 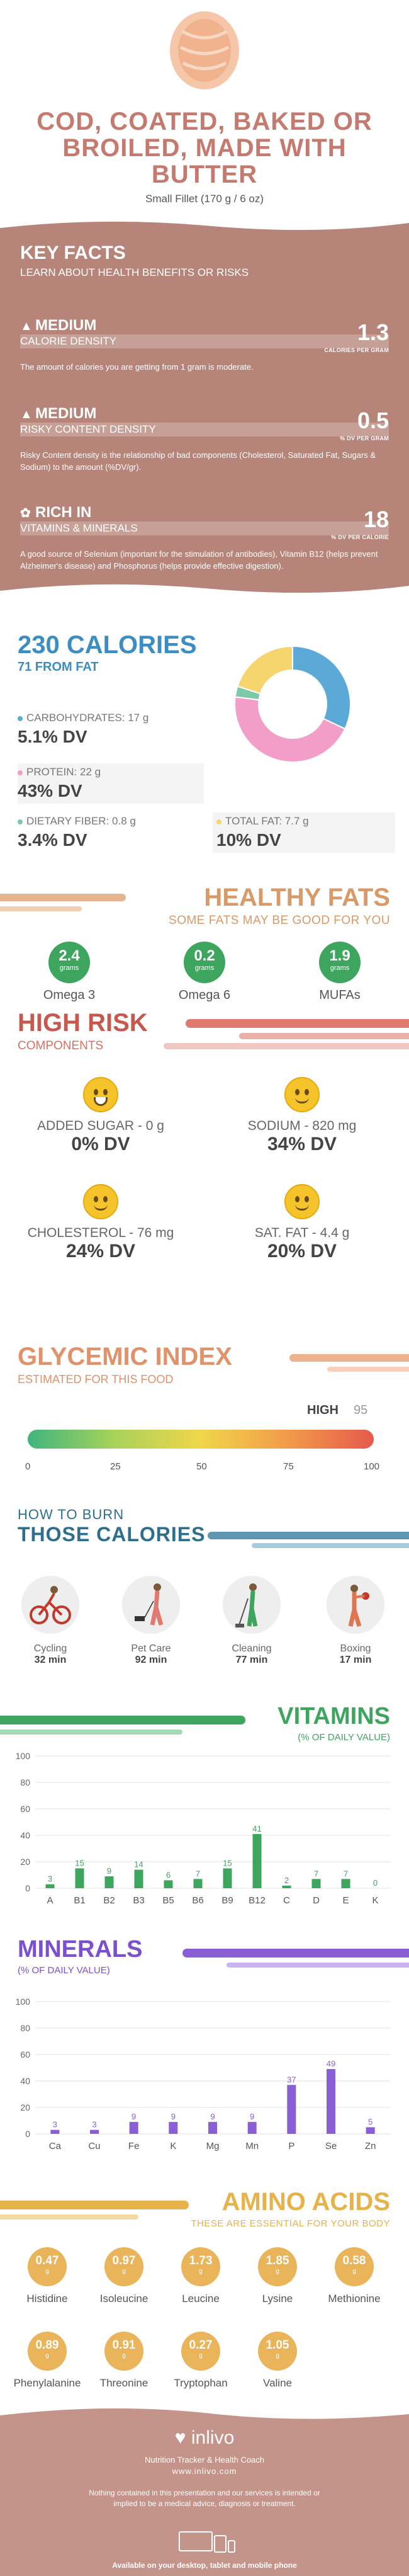 I want to click on footer-url-link: www.inlivo.com, so click(x=204, y=2471).